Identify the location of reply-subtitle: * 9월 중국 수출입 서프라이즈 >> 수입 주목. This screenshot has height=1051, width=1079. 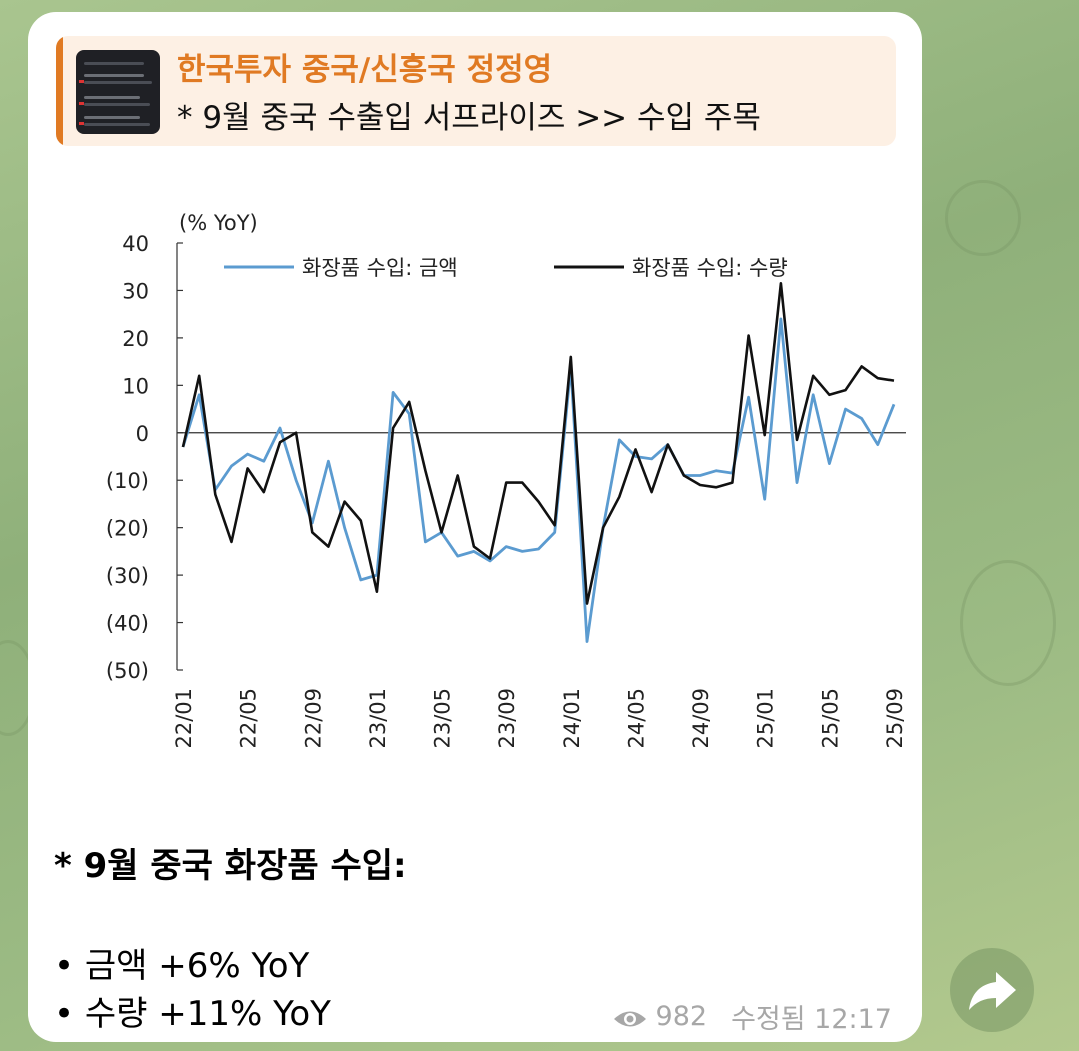
(469, 118).